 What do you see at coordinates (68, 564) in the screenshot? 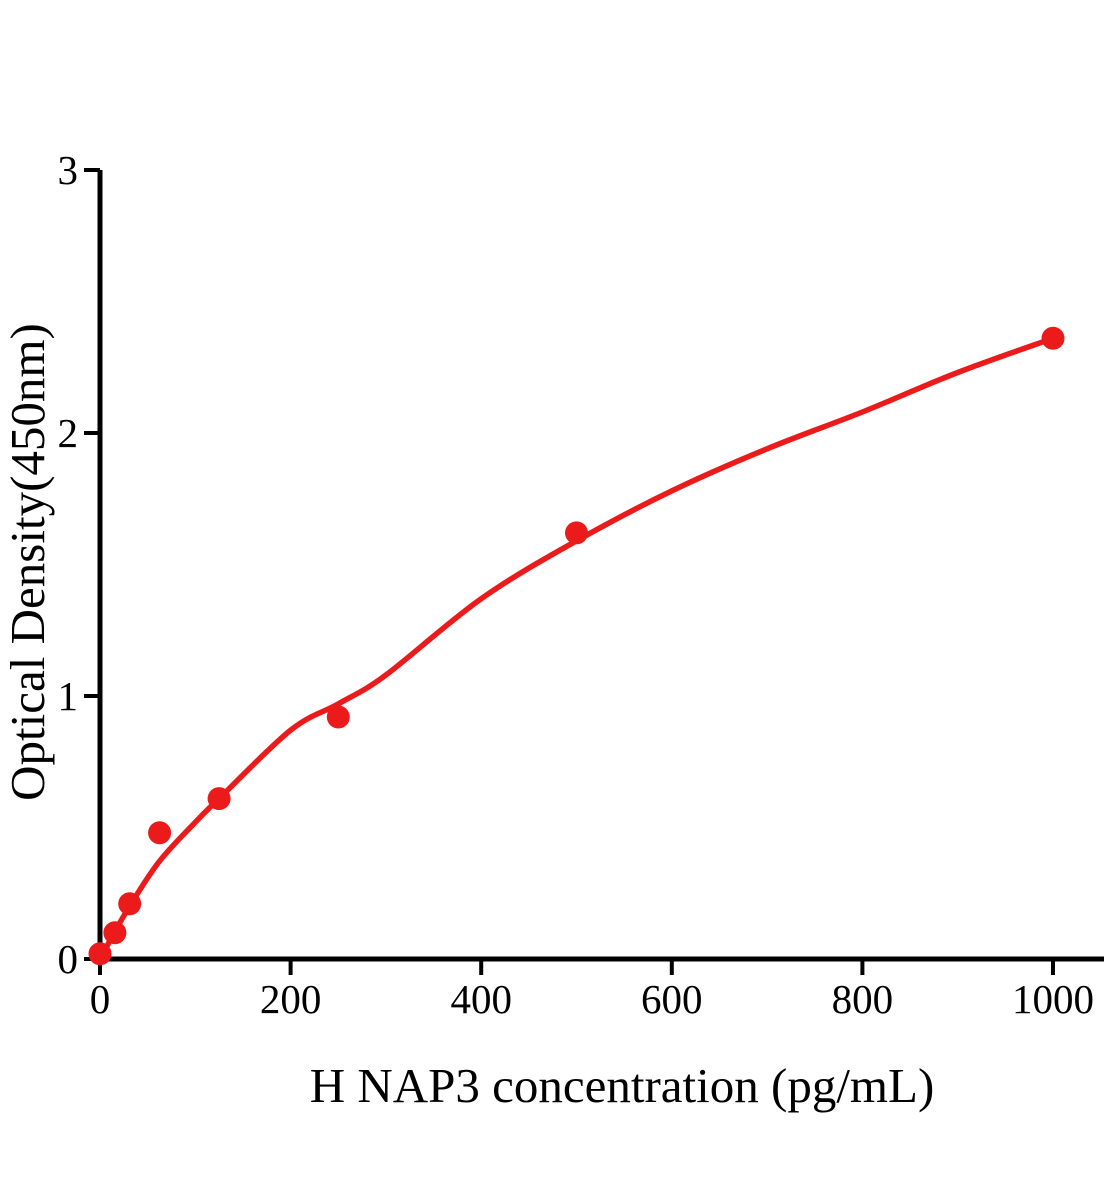
I see `y-axis-tick-labels: 0 1 2 3` at bounding box center [68, 564].